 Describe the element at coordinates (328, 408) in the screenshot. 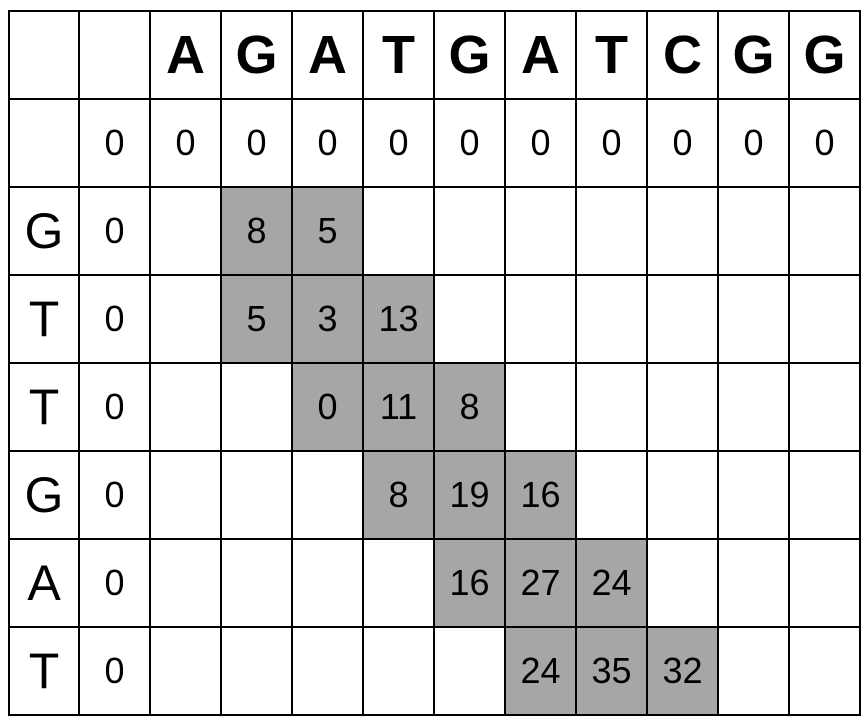

I see `highlighted-score-cell: 0` at that location.